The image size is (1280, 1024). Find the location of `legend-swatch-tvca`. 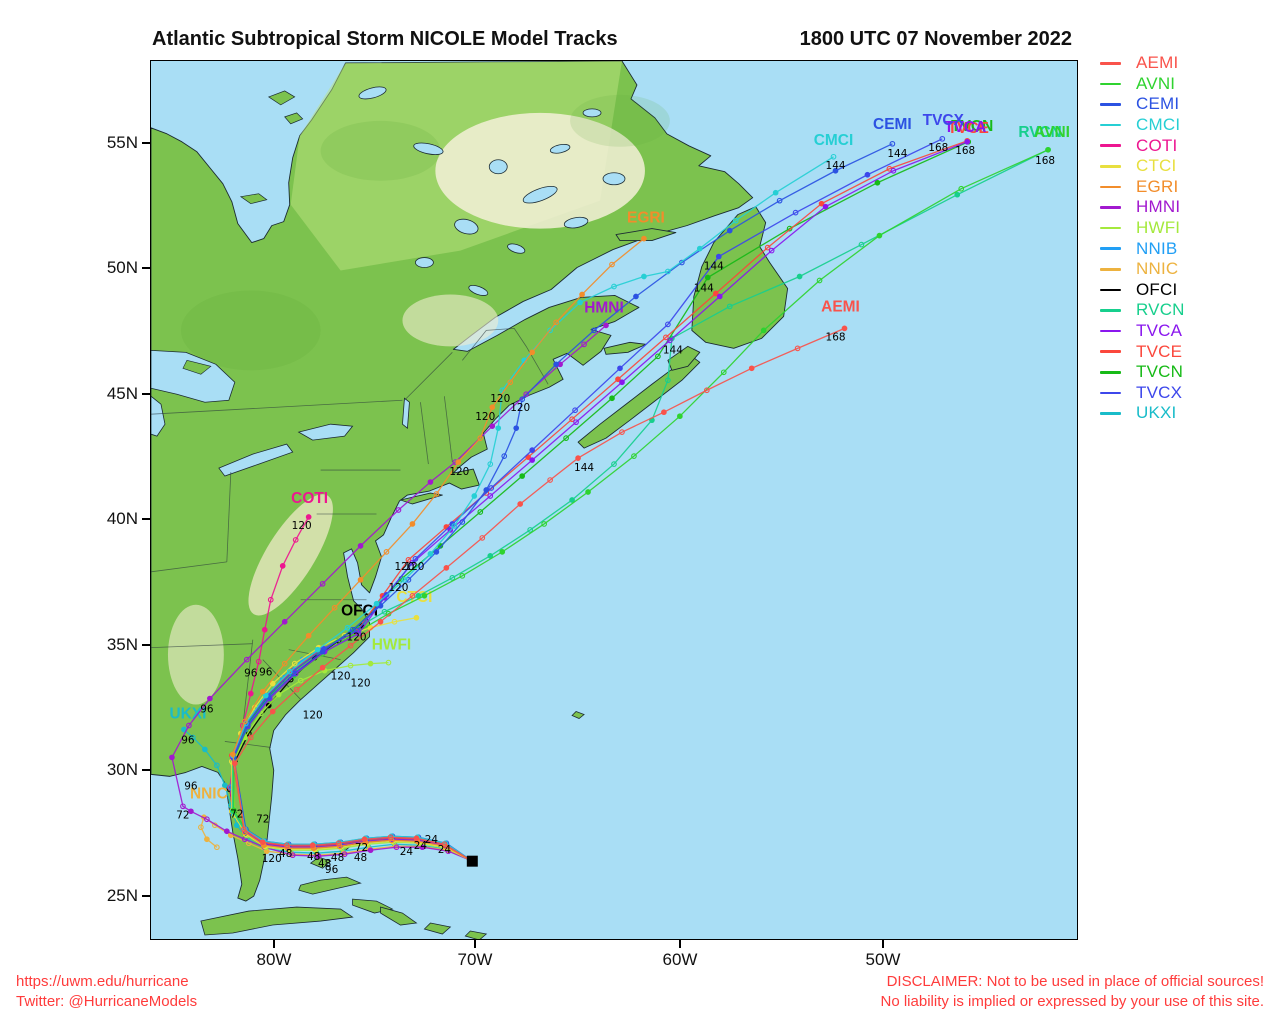

legend-swatch-tvca is located at coordinates (1110, 331).